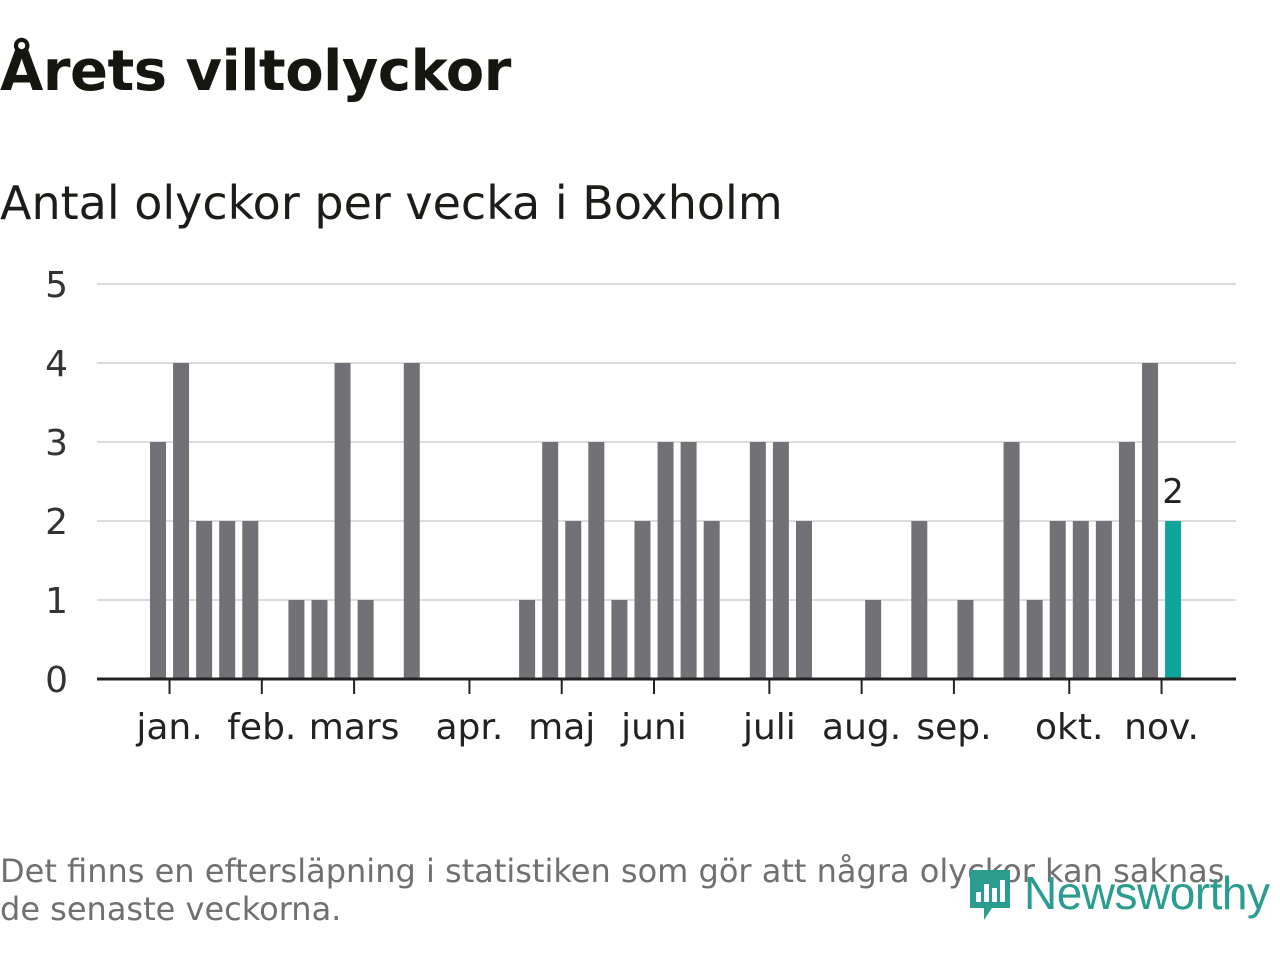  What do you see at coordinates (56, 443) in the screenshot?
I see `y-tick-label: 3` at bounding box center [56, 443].